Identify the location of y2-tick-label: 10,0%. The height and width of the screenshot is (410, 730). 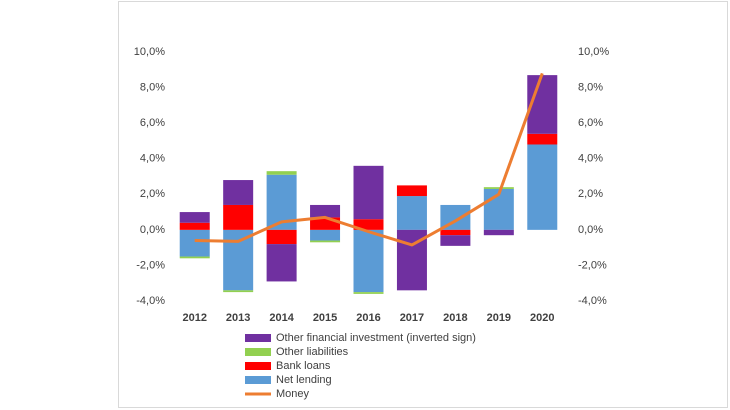
(593, 52).